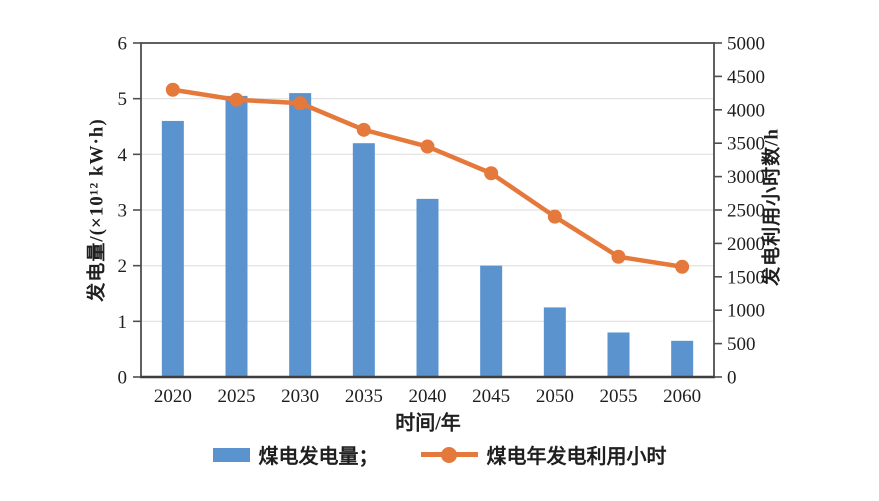 The image size is (879, 501). Describe the element at coordinates (491, 396) in the screenshot. I see `x-tick-label: 2045` at that location.